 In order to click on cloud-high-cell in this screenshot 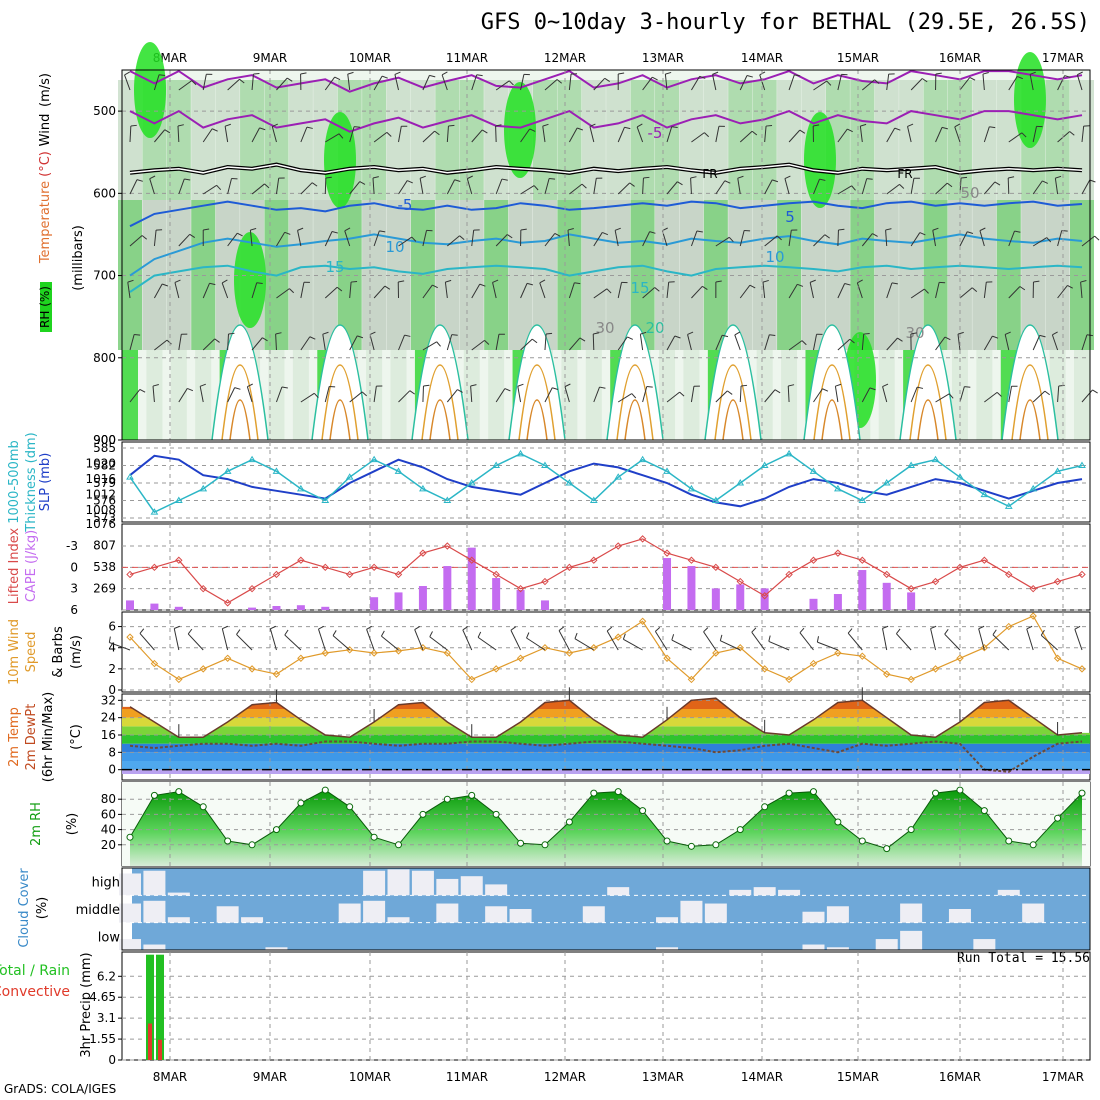, I will do `click(789, 892)`.